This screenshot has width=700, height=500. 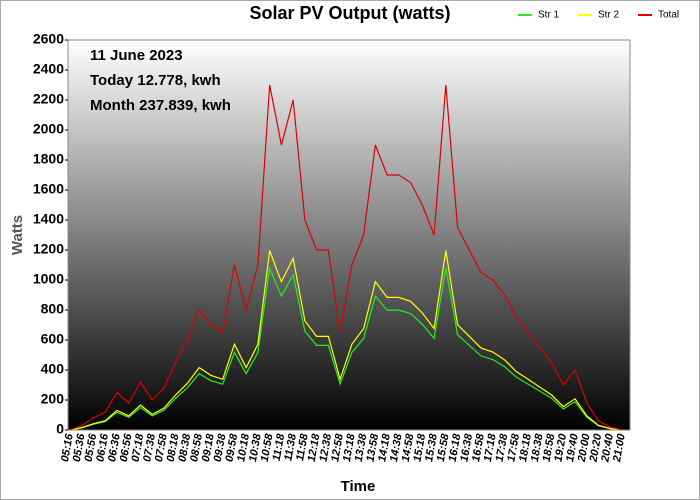 I want to click on x-tick-label: 07:38, so click(x=149, y=447).